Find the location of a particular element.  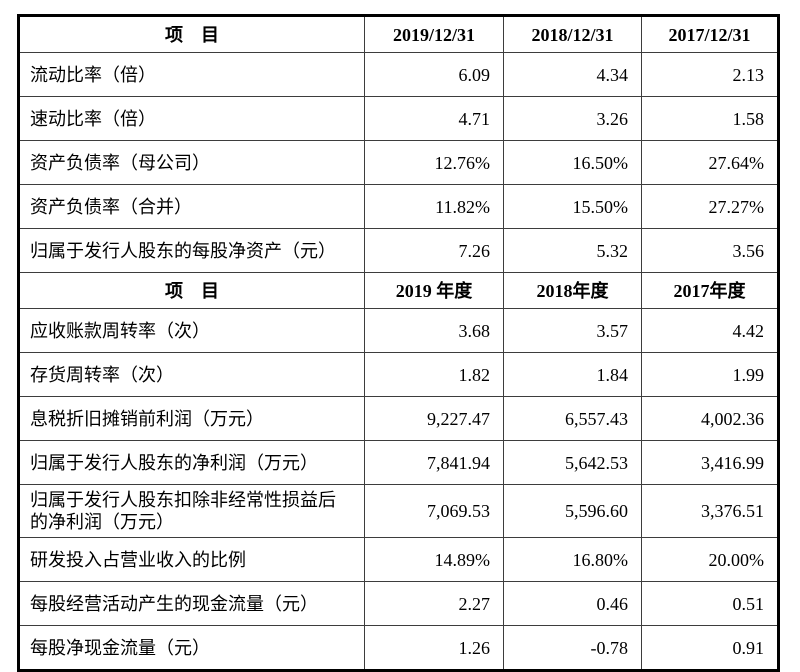

row-value-2019: 6.09 is located at coordinates (434, 74).